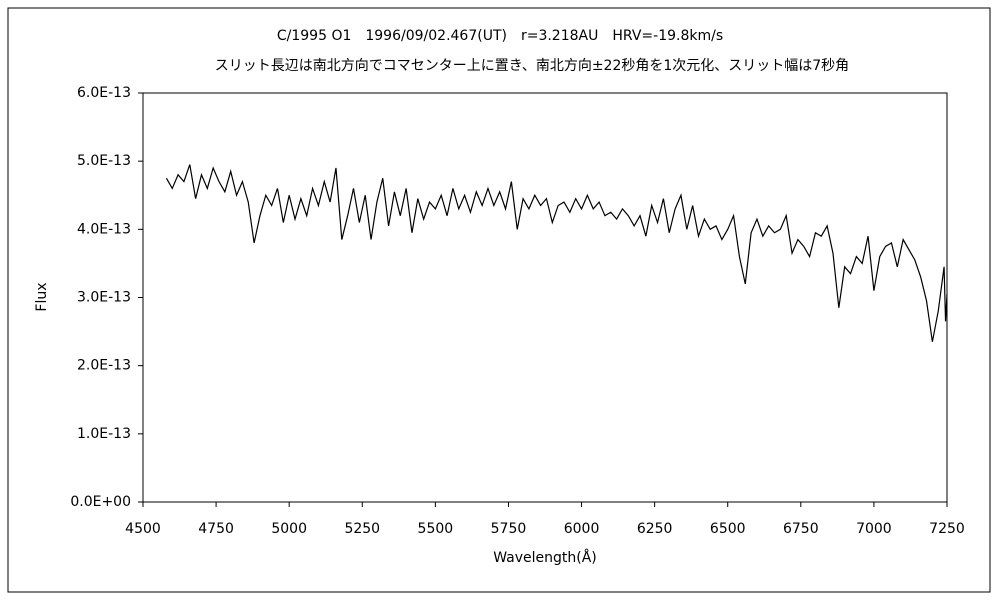 Image resolution: width=1000 pixels, height=604 pixels. I want to click on x-tick-label: 7250, so click(947, 529).